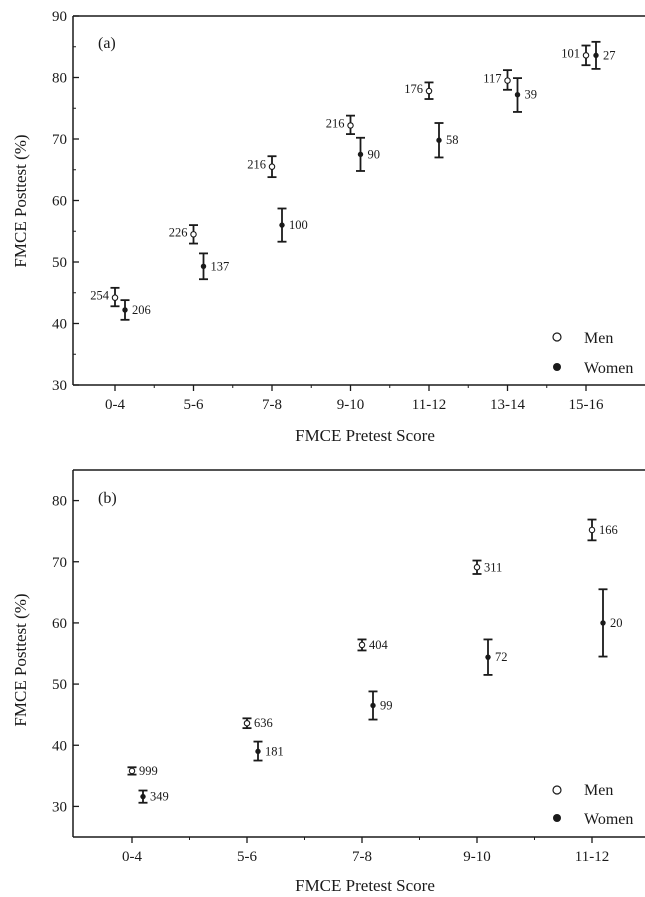  What do you see at coordinates (274, 751) in the screenshot?
I see `count-label-women: 181` at bounding box center [274, 751].